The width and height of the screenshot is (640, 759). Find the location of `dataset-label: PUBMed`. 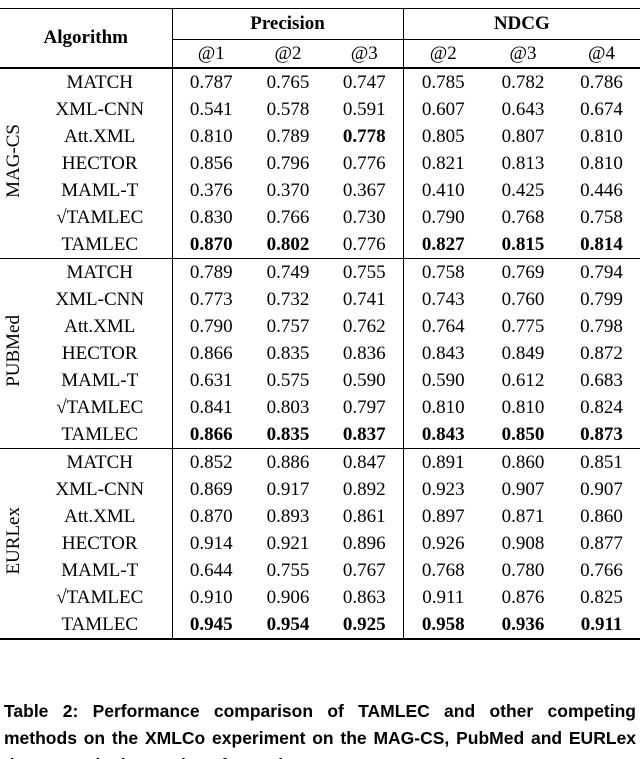

dataset-label: PUBMed is located at coordinates (13, 350).